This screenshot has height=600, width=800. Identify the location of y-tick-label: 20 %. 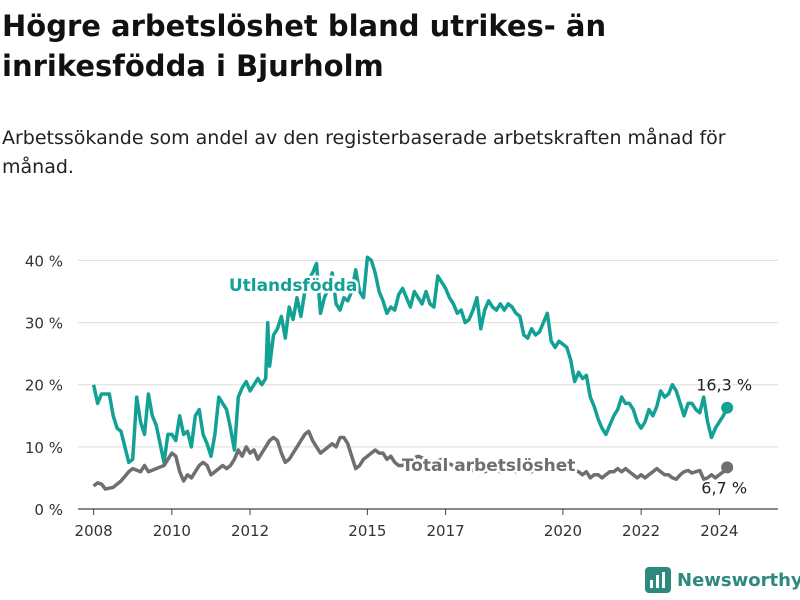
(44, 386).